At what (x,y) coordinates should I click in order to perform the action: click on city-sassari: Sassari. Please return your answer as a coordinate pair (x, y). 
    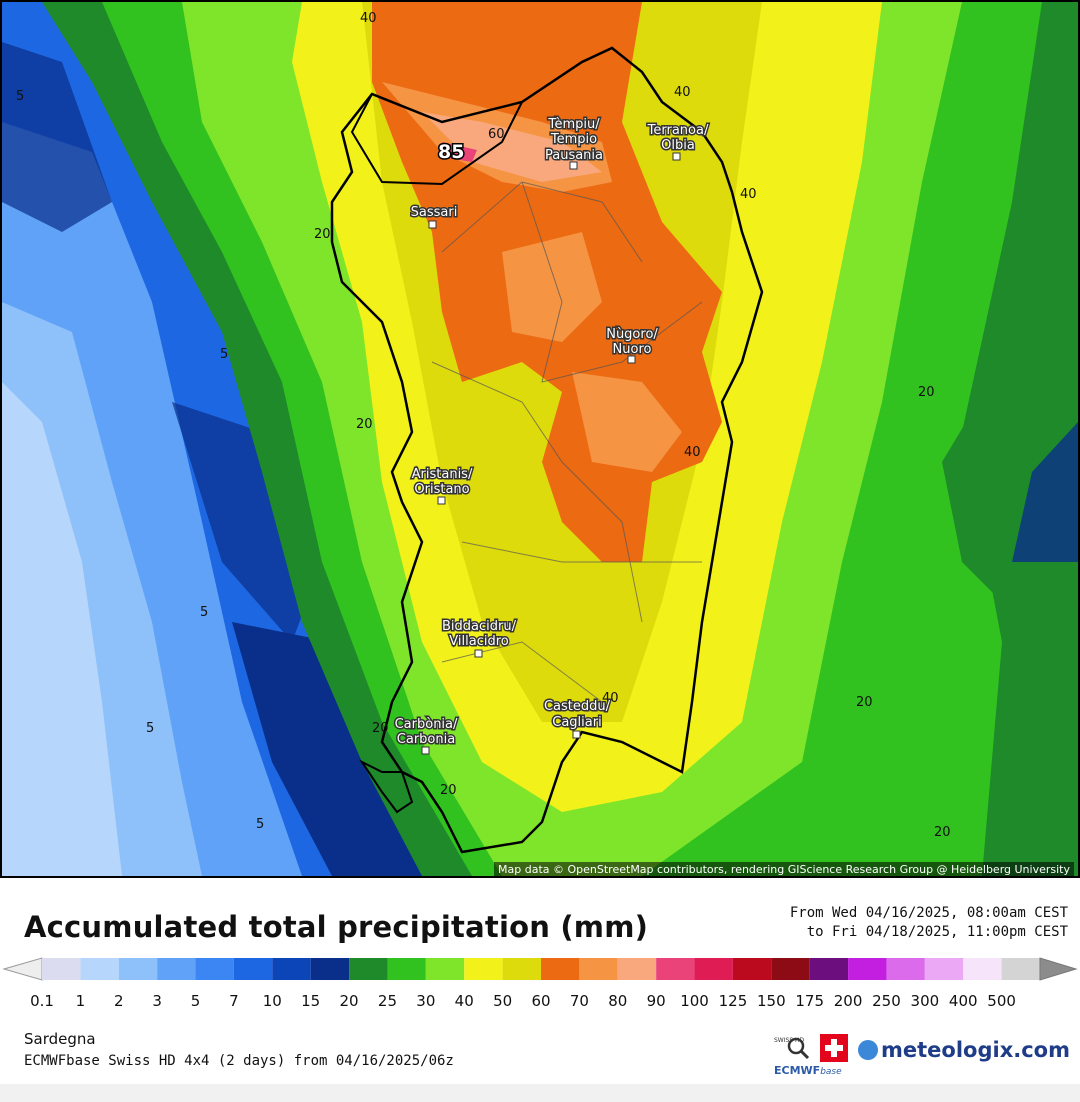
    Looking at the image, I should click on (434, 216).